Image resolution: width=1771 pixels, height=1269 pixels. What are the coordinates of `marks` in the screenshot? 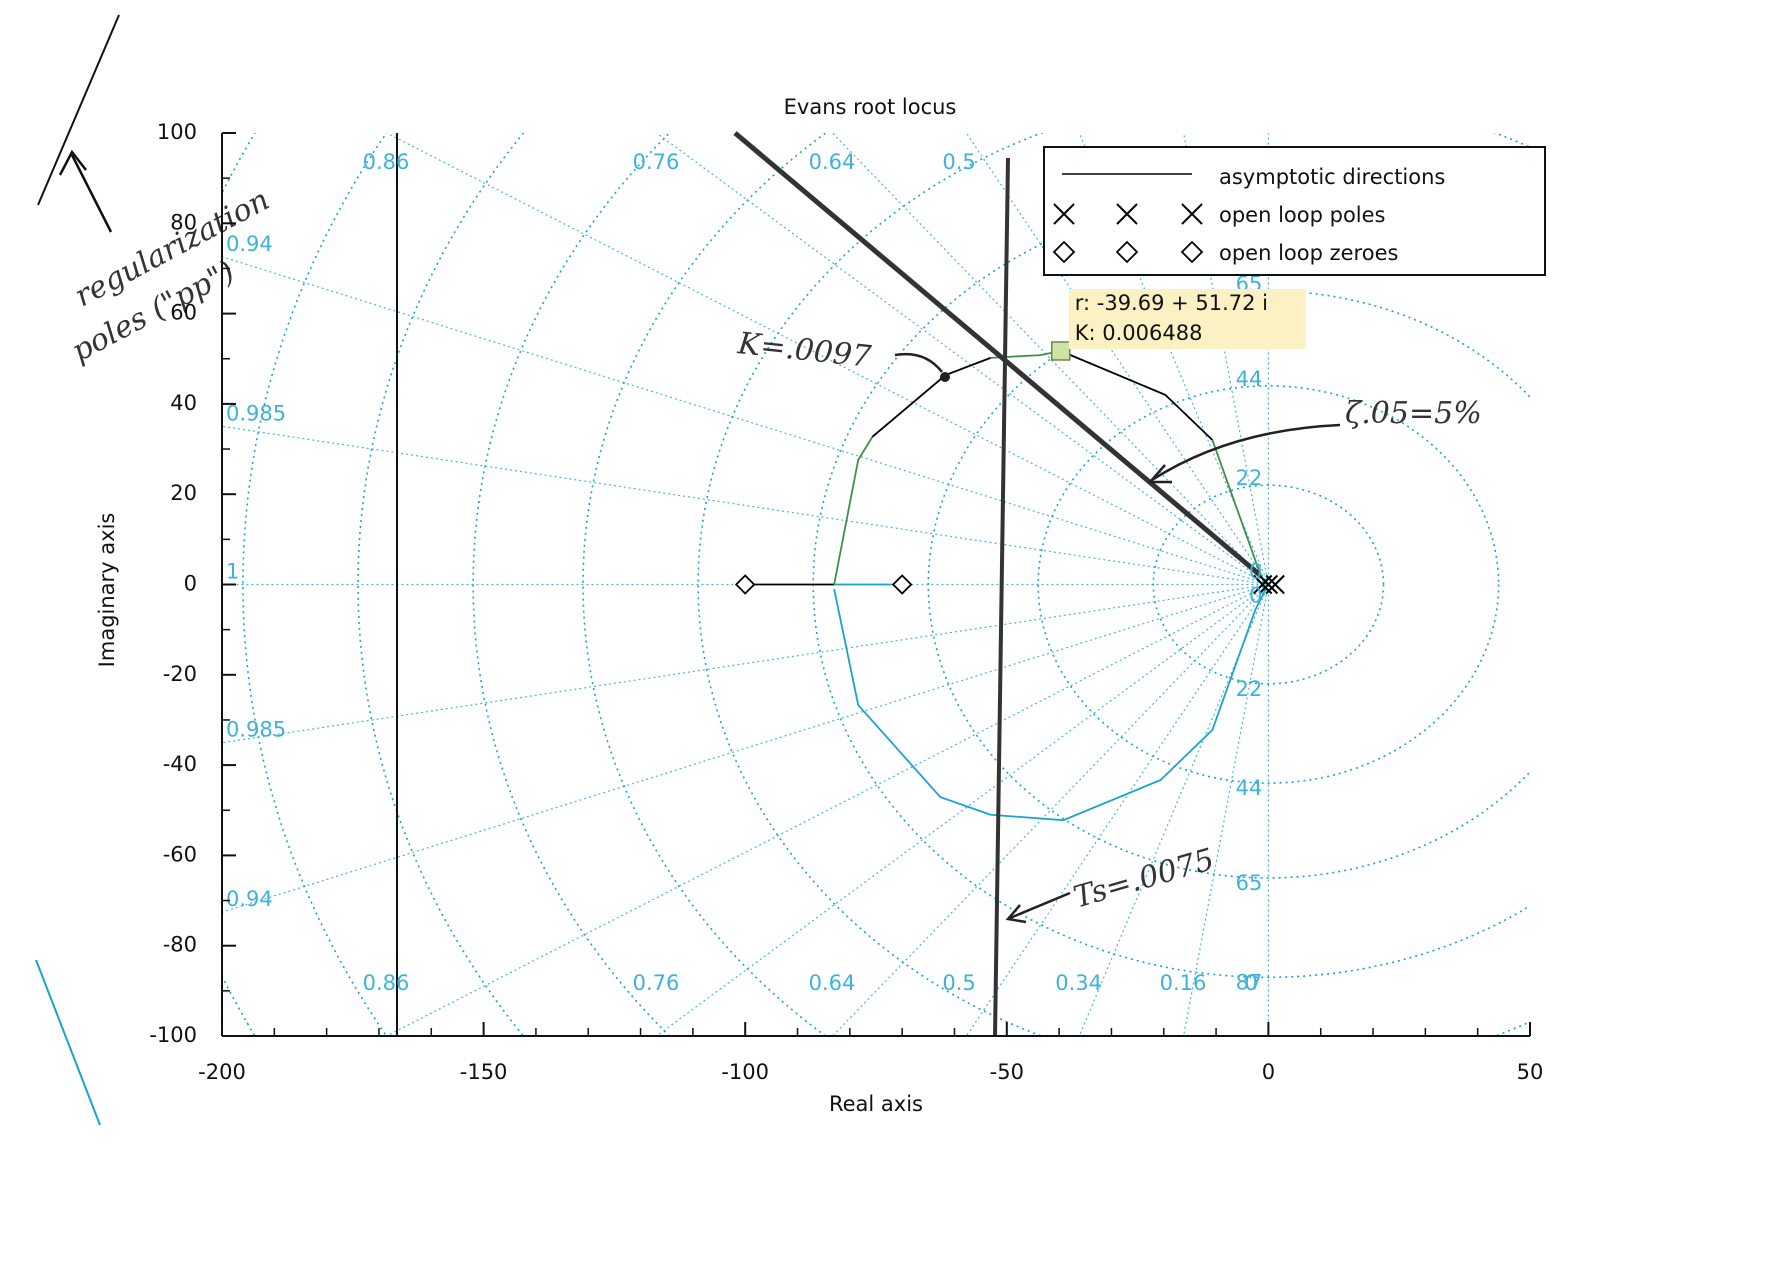 It's located at (1009, 586).